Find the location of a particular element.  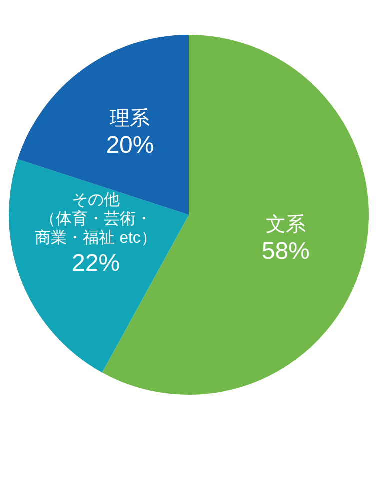

slice-label: その他（体育・芸術・商業・福祉 etc） is located at coordinates (96, 219).